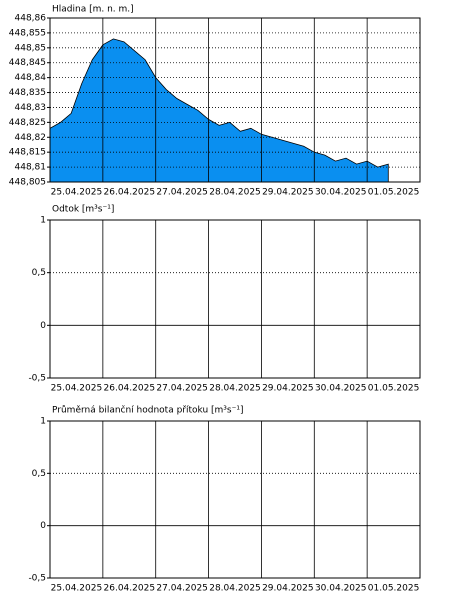  I want to click on y-tick-label: 448,805, so click(27, 183).